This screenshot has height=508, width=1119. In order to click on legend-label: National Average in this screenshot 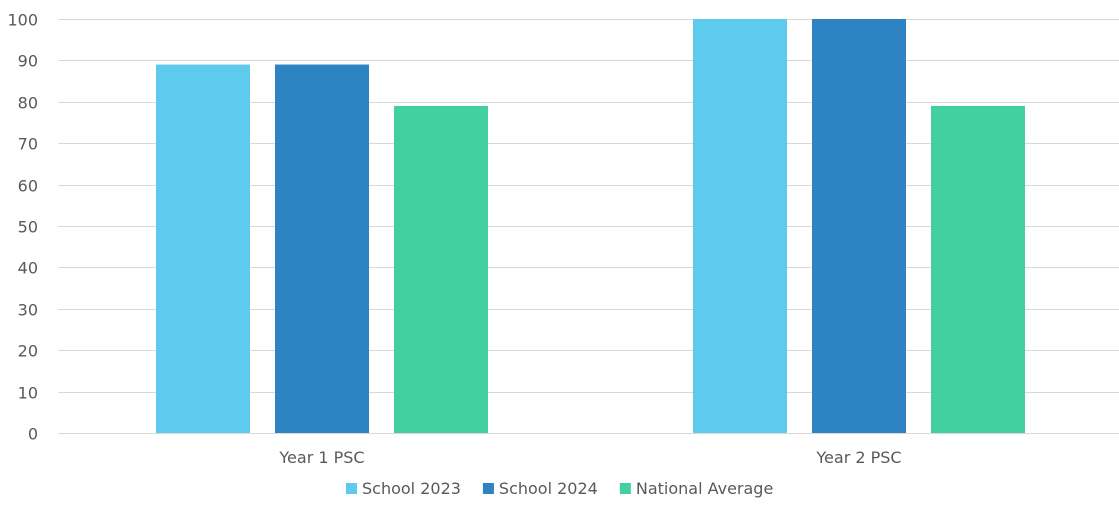, I will do `click(704, 488)`.